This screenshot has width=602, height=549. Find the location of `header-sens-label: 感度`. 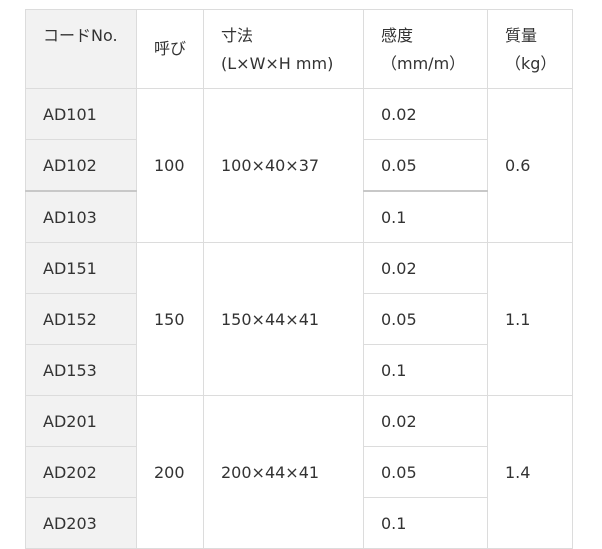

header-sens-label: 感度 is located at coordinates (397, 35).